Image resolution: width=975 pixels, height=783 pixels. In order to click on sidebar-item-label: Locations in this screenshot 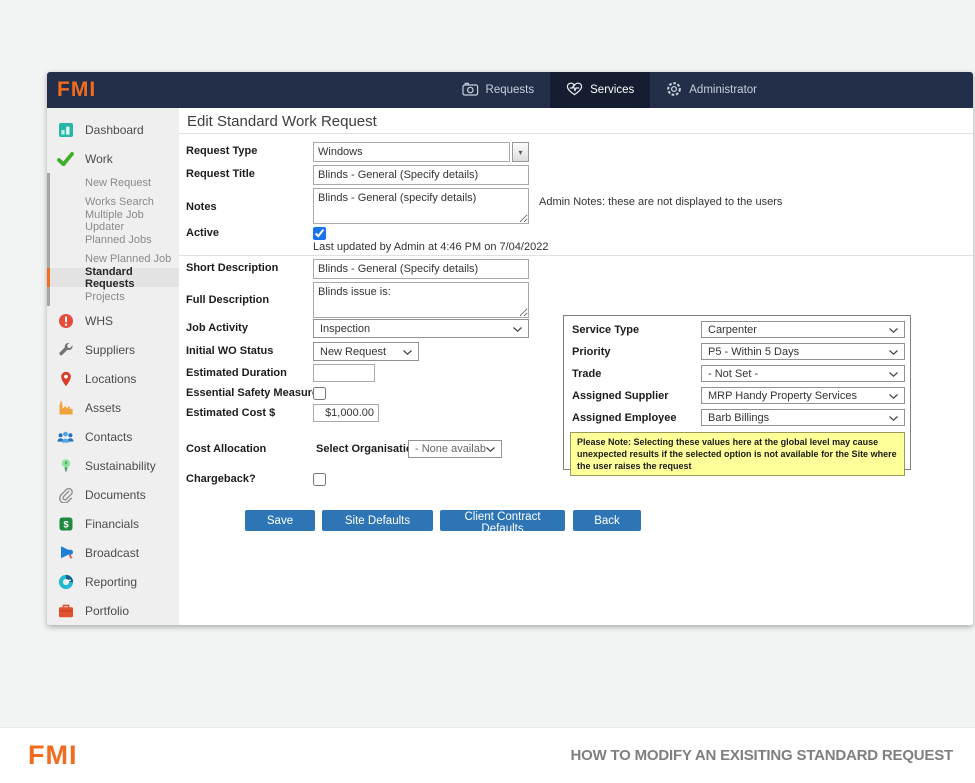, I will do `click(111, 378)`.